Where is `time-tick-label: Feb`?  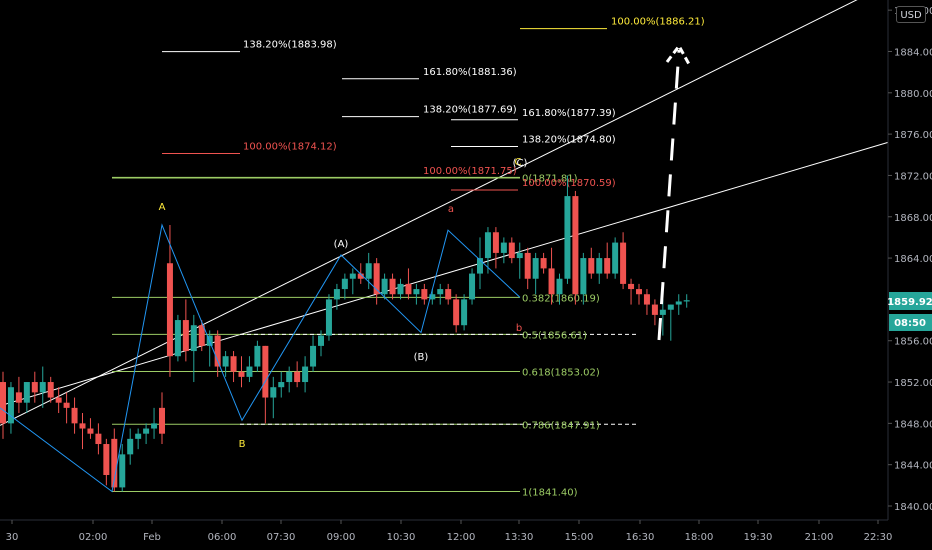
time-tick-label: Feb is located at coordinates (152, 537).